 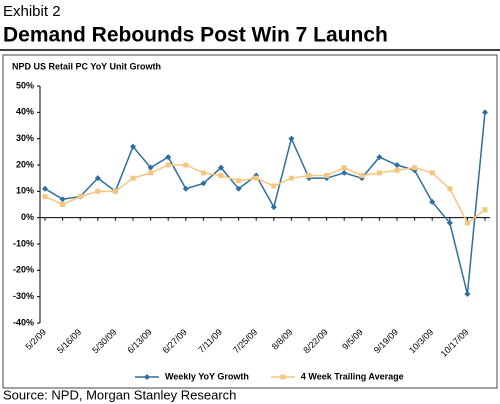 I want to click on x-tick-label: 8/8/09, so click(x=282, y=339).